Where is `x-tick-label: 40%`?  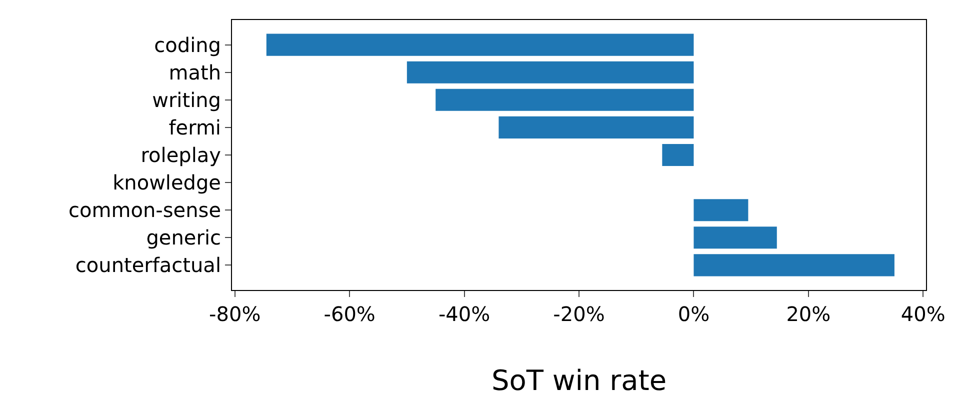 x-tick-label: 40% is located at coordinates (923, 314).